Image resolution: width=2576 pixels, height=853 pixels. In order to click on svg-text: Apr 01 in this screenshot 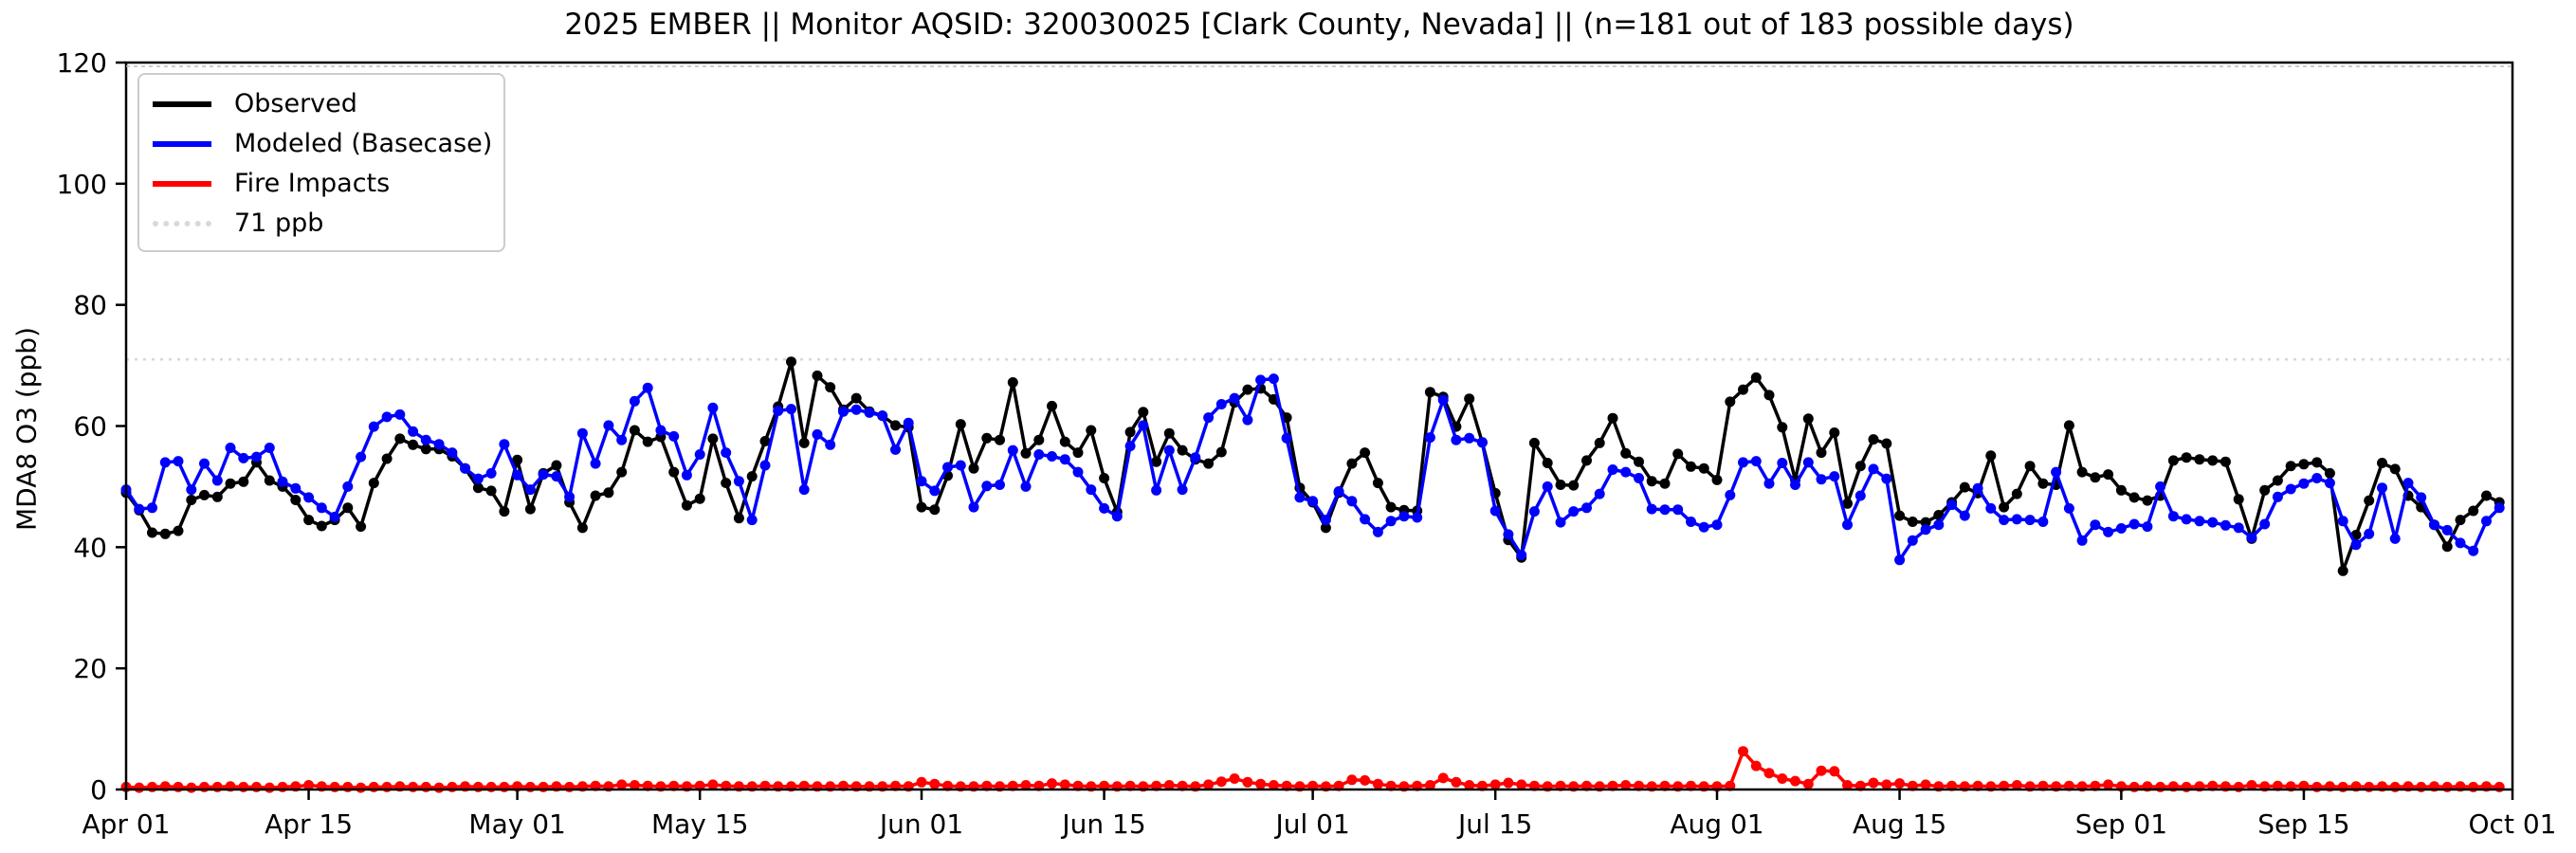, I will do `click(126, 824)`.